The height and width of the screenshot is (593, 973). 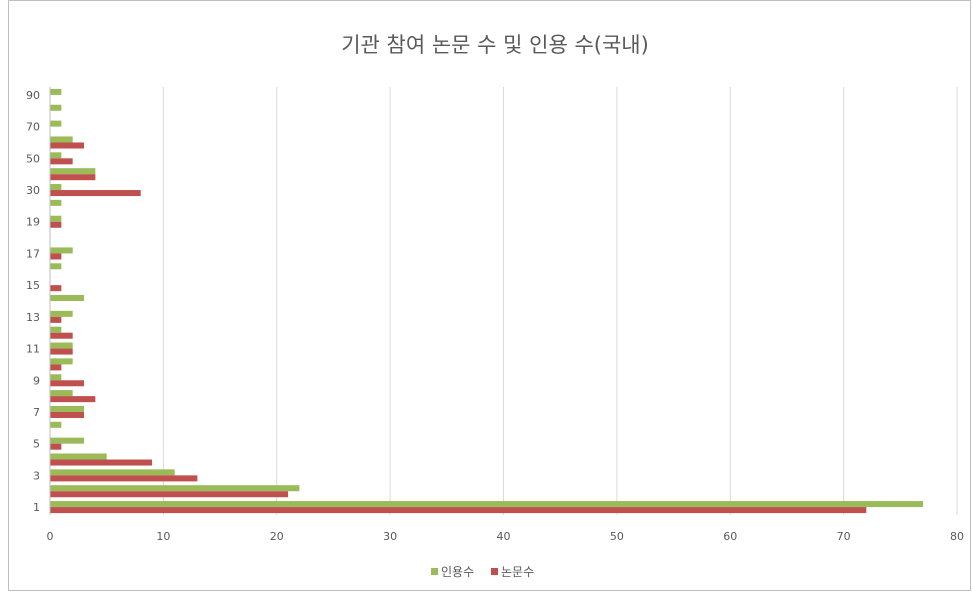 What do you see at coordinates (844, 536) in the screenshot?
I see `x-tick-label: 70` at bounding box center [844, 536].